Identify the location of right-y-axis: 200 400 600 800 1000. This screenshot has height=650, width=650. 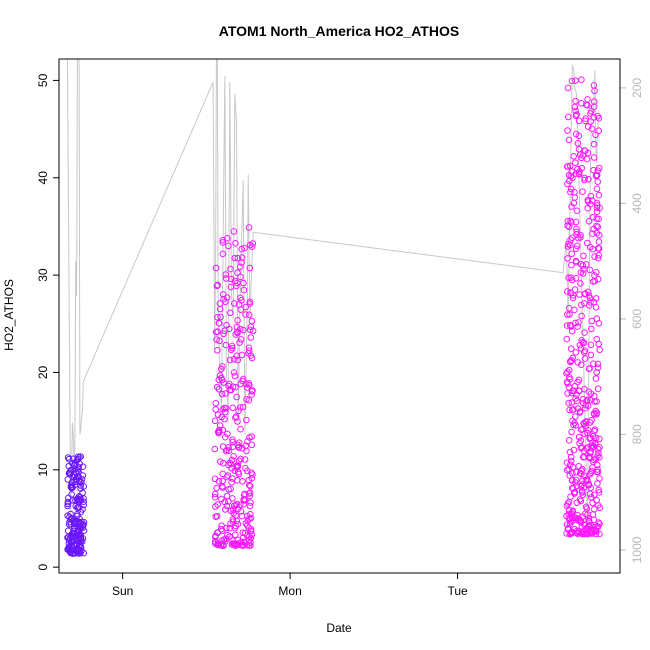
(632, 320).